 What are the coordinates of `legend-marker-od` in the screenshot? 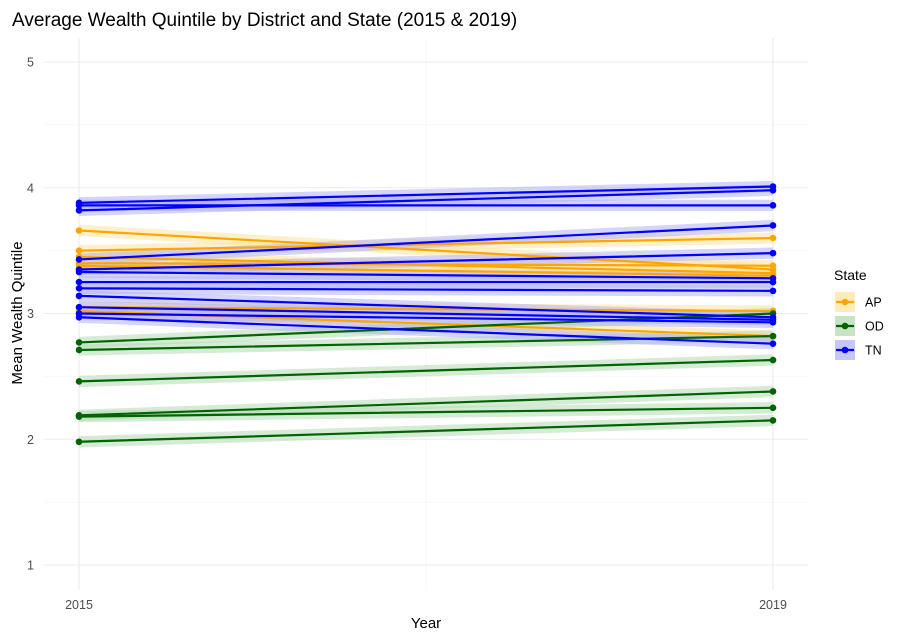 It's located at (845, 326).